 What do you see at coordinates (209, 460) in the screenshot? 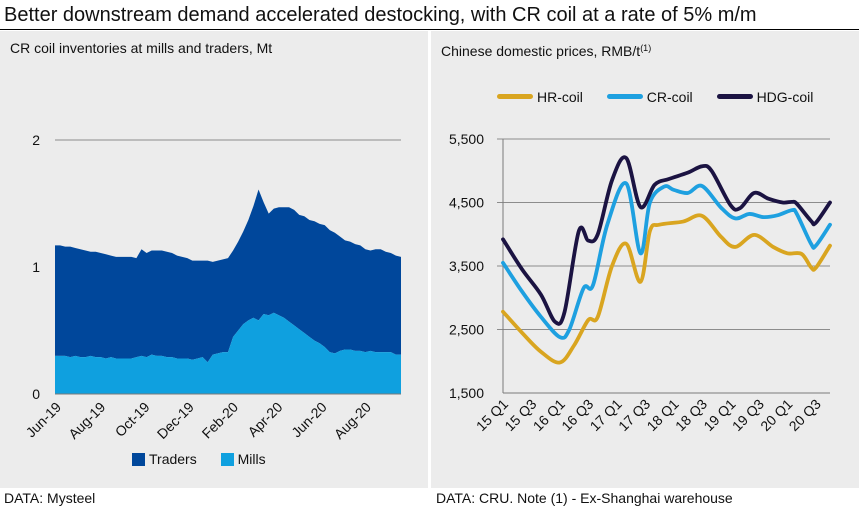
I see `inventory-legend: Traders Mills` at bounding box center [209, 460].